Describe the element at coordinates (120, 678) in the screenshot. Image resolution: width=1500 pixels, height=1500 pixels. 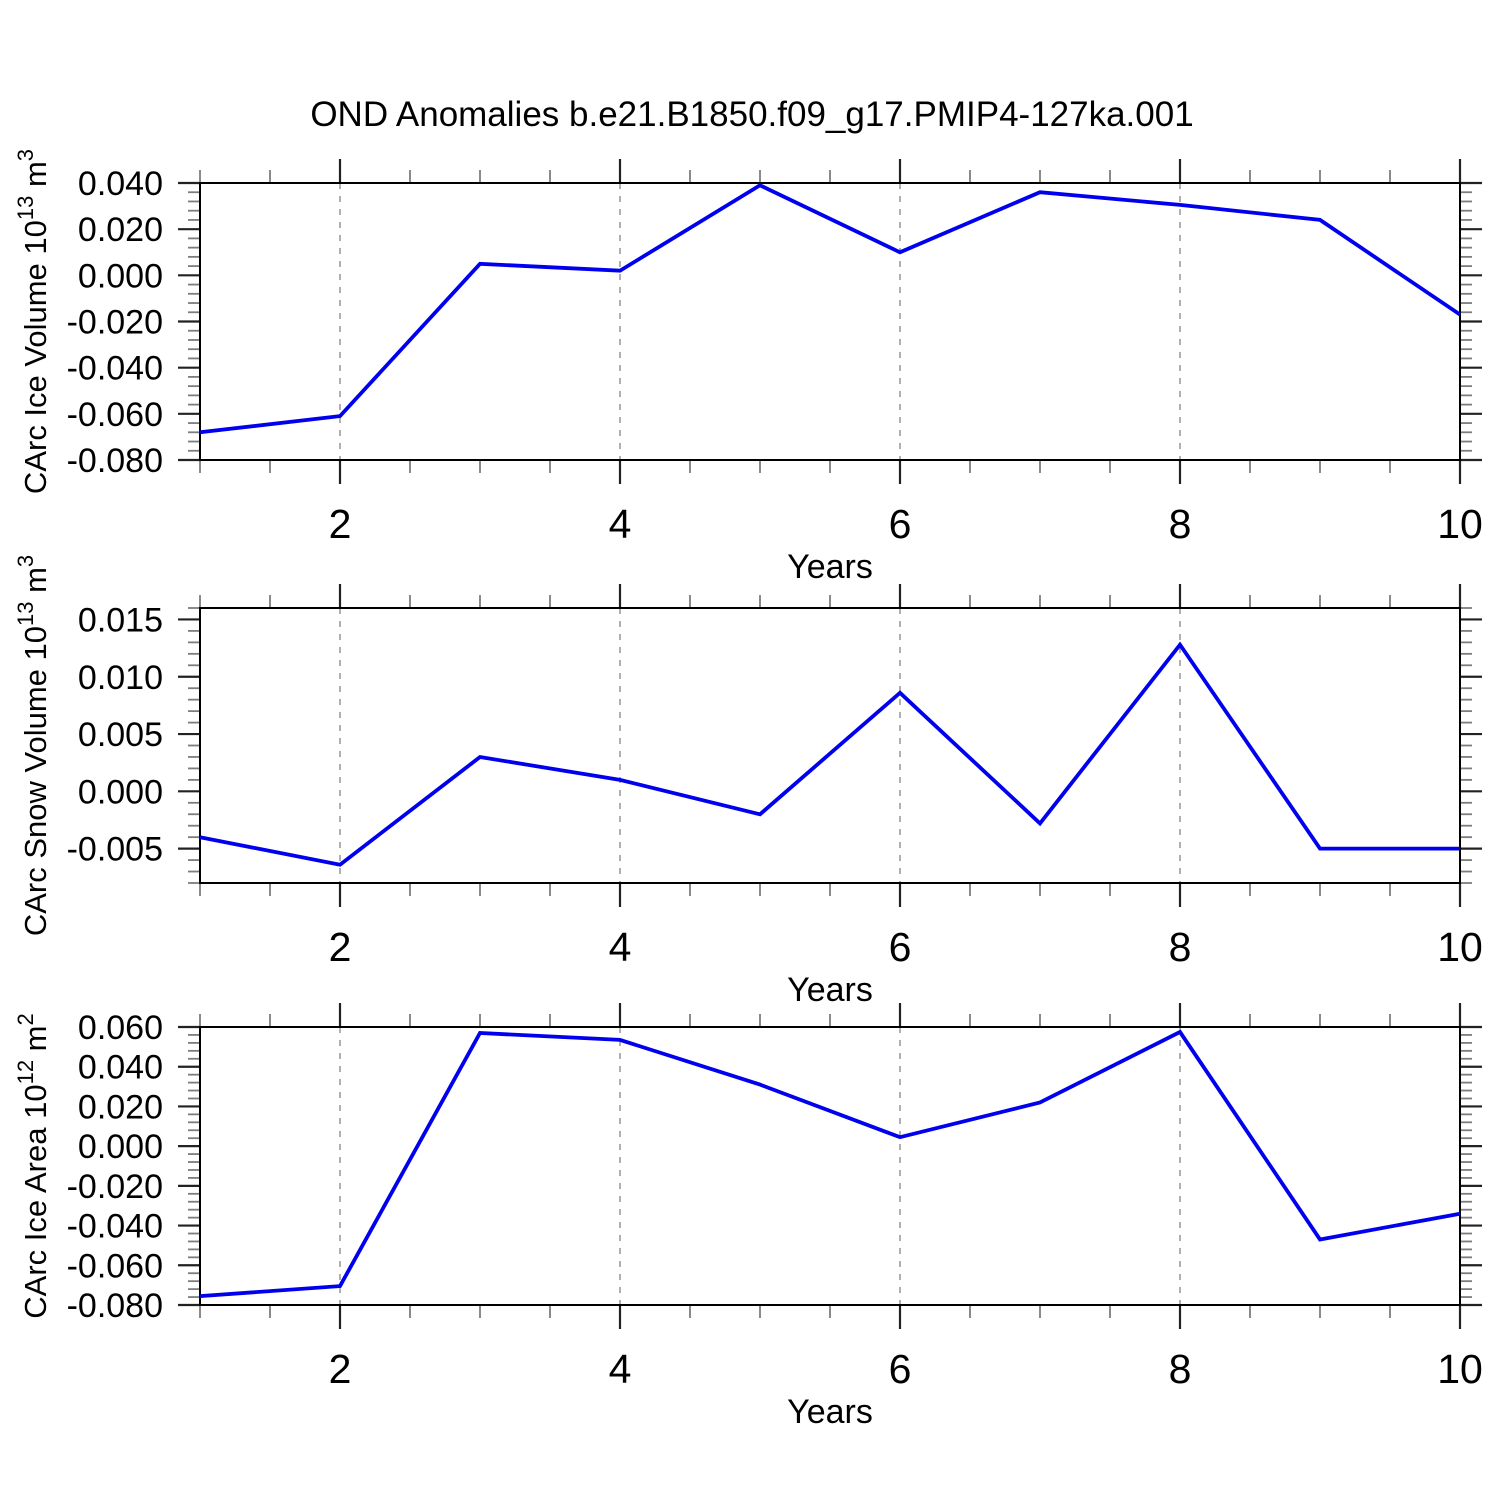
I see `y-tick-label: 0.010` at that location.